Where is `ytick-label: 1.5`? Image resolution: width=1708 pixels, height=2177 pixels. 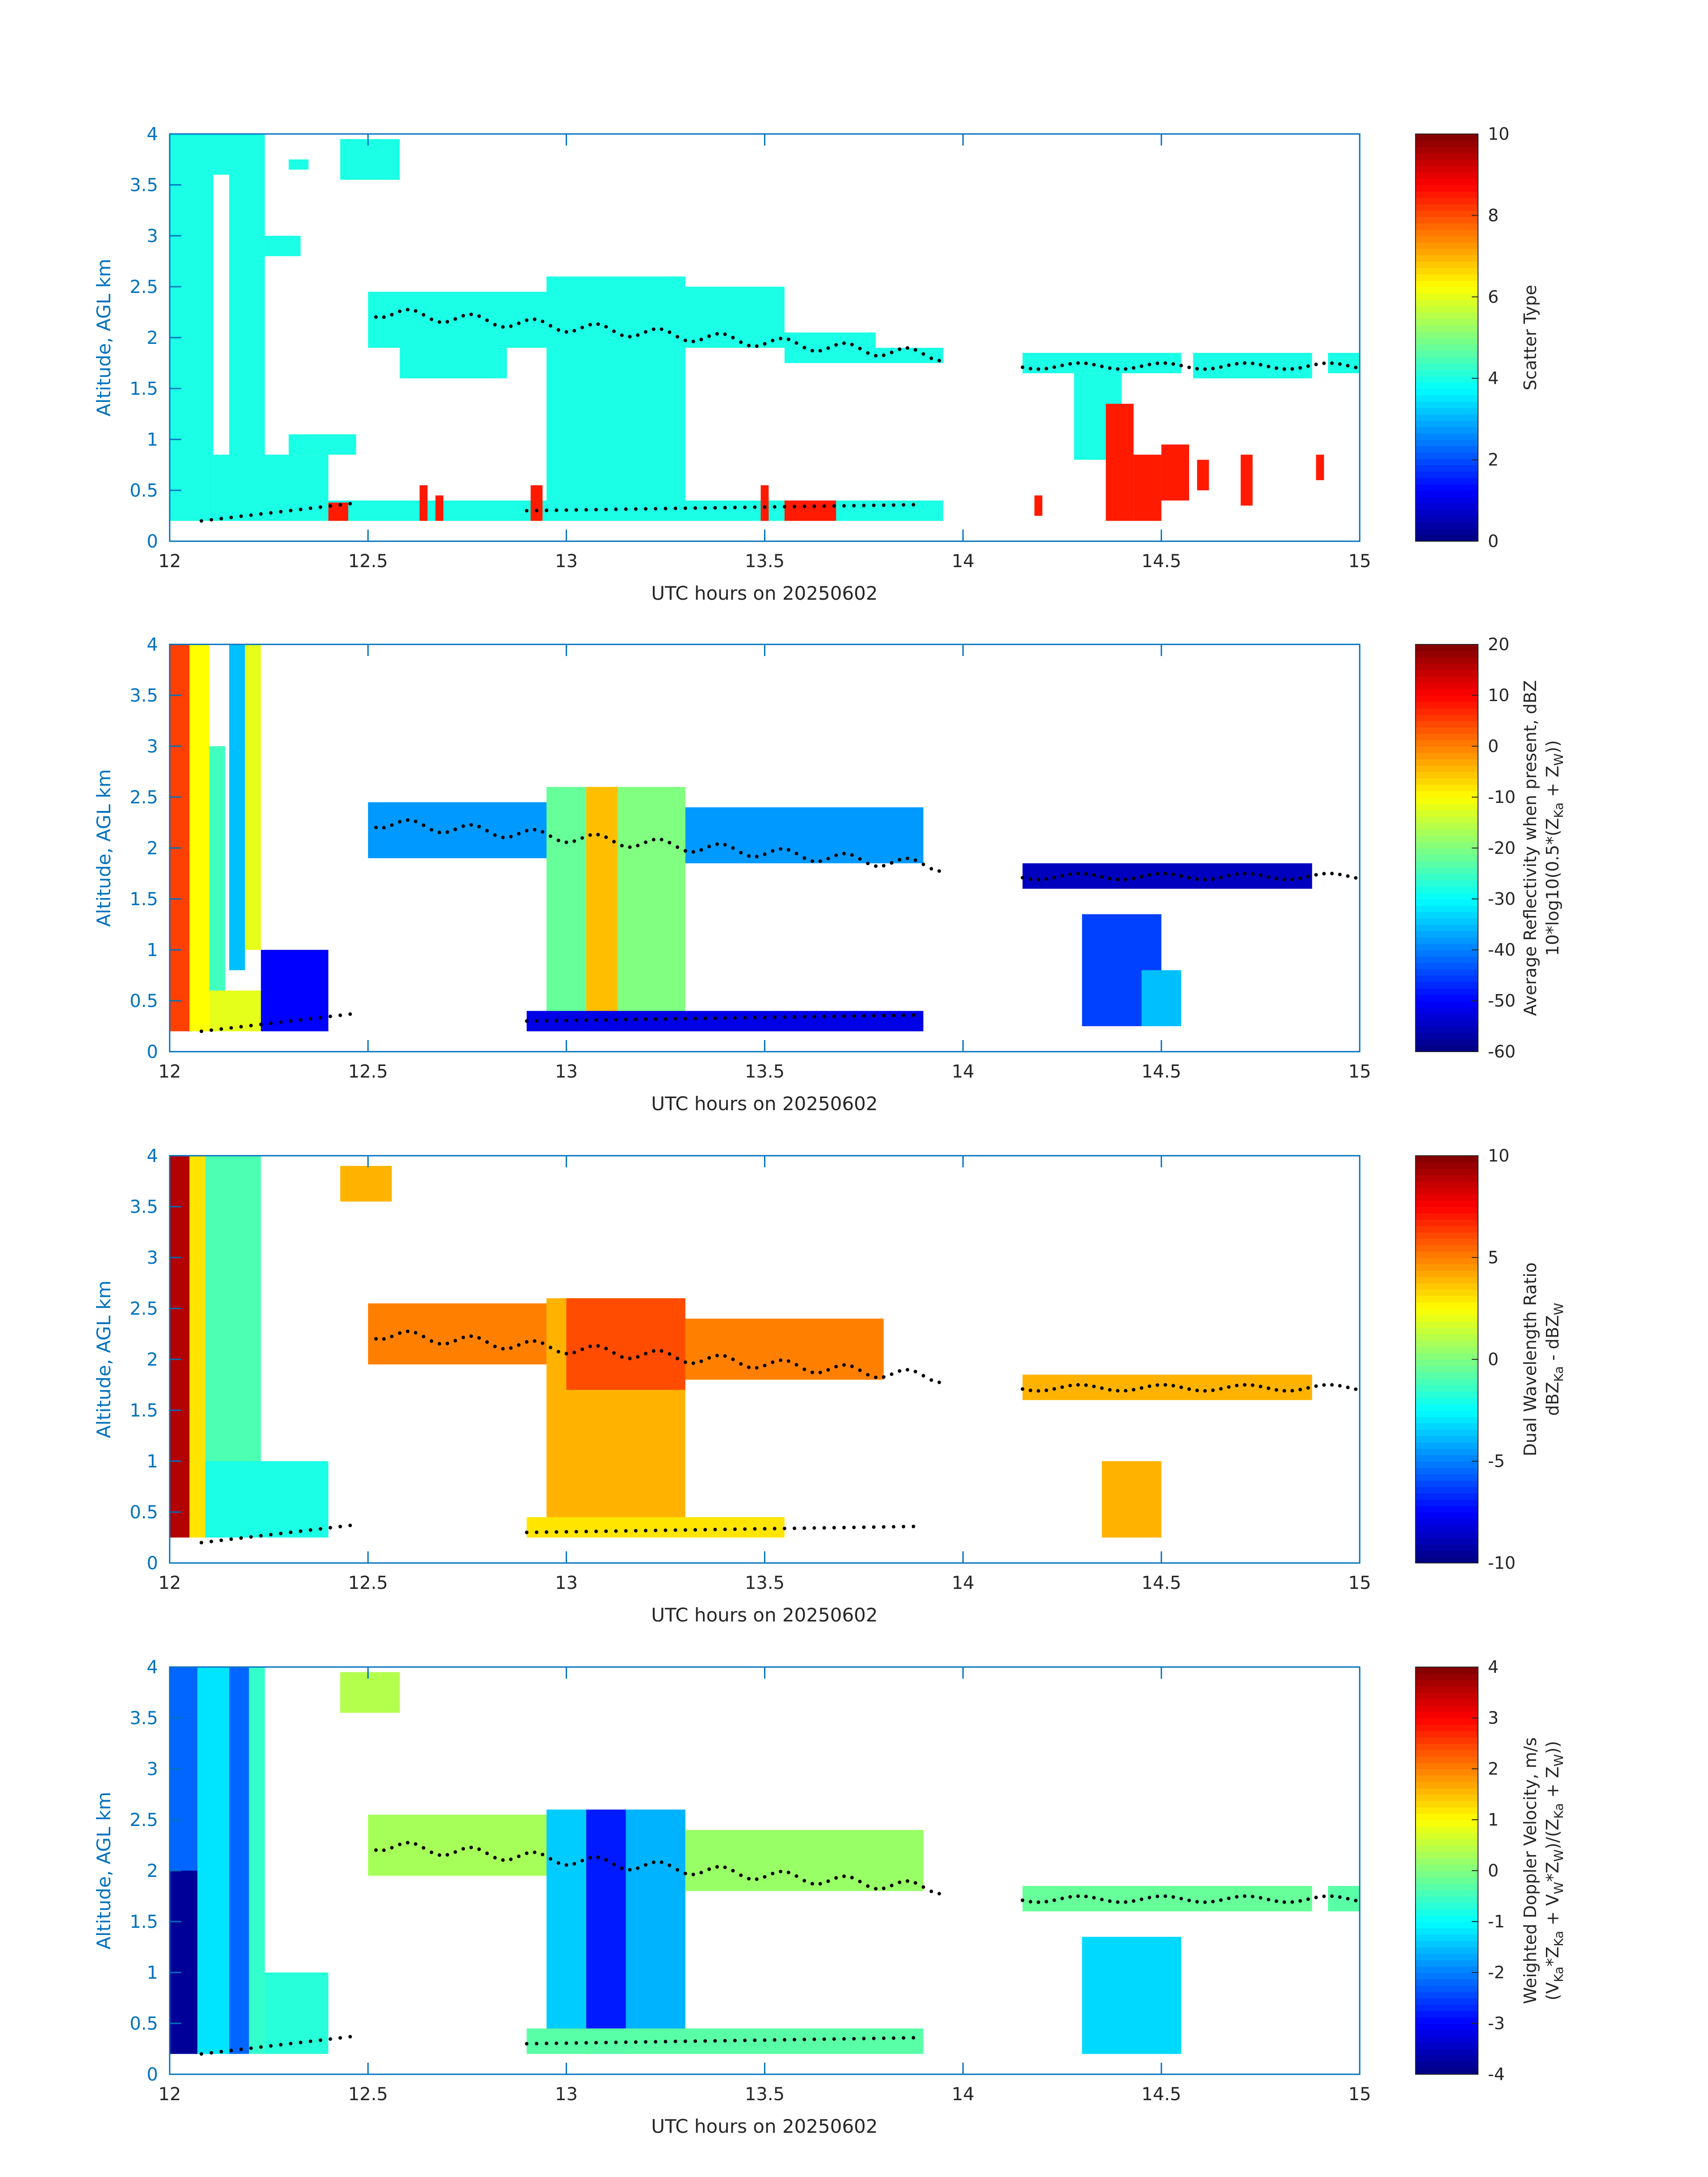 ytick-label: 1.5 is located at coordinates (143, 389).